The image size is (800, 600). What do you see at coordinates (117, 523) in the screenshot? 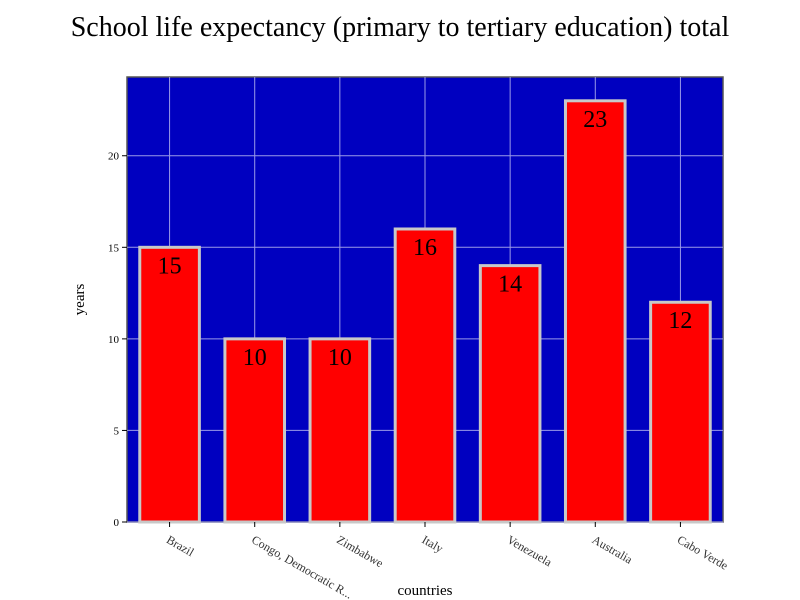
I see `y-tick-label-0: 0` at bounding box center [117, 523].